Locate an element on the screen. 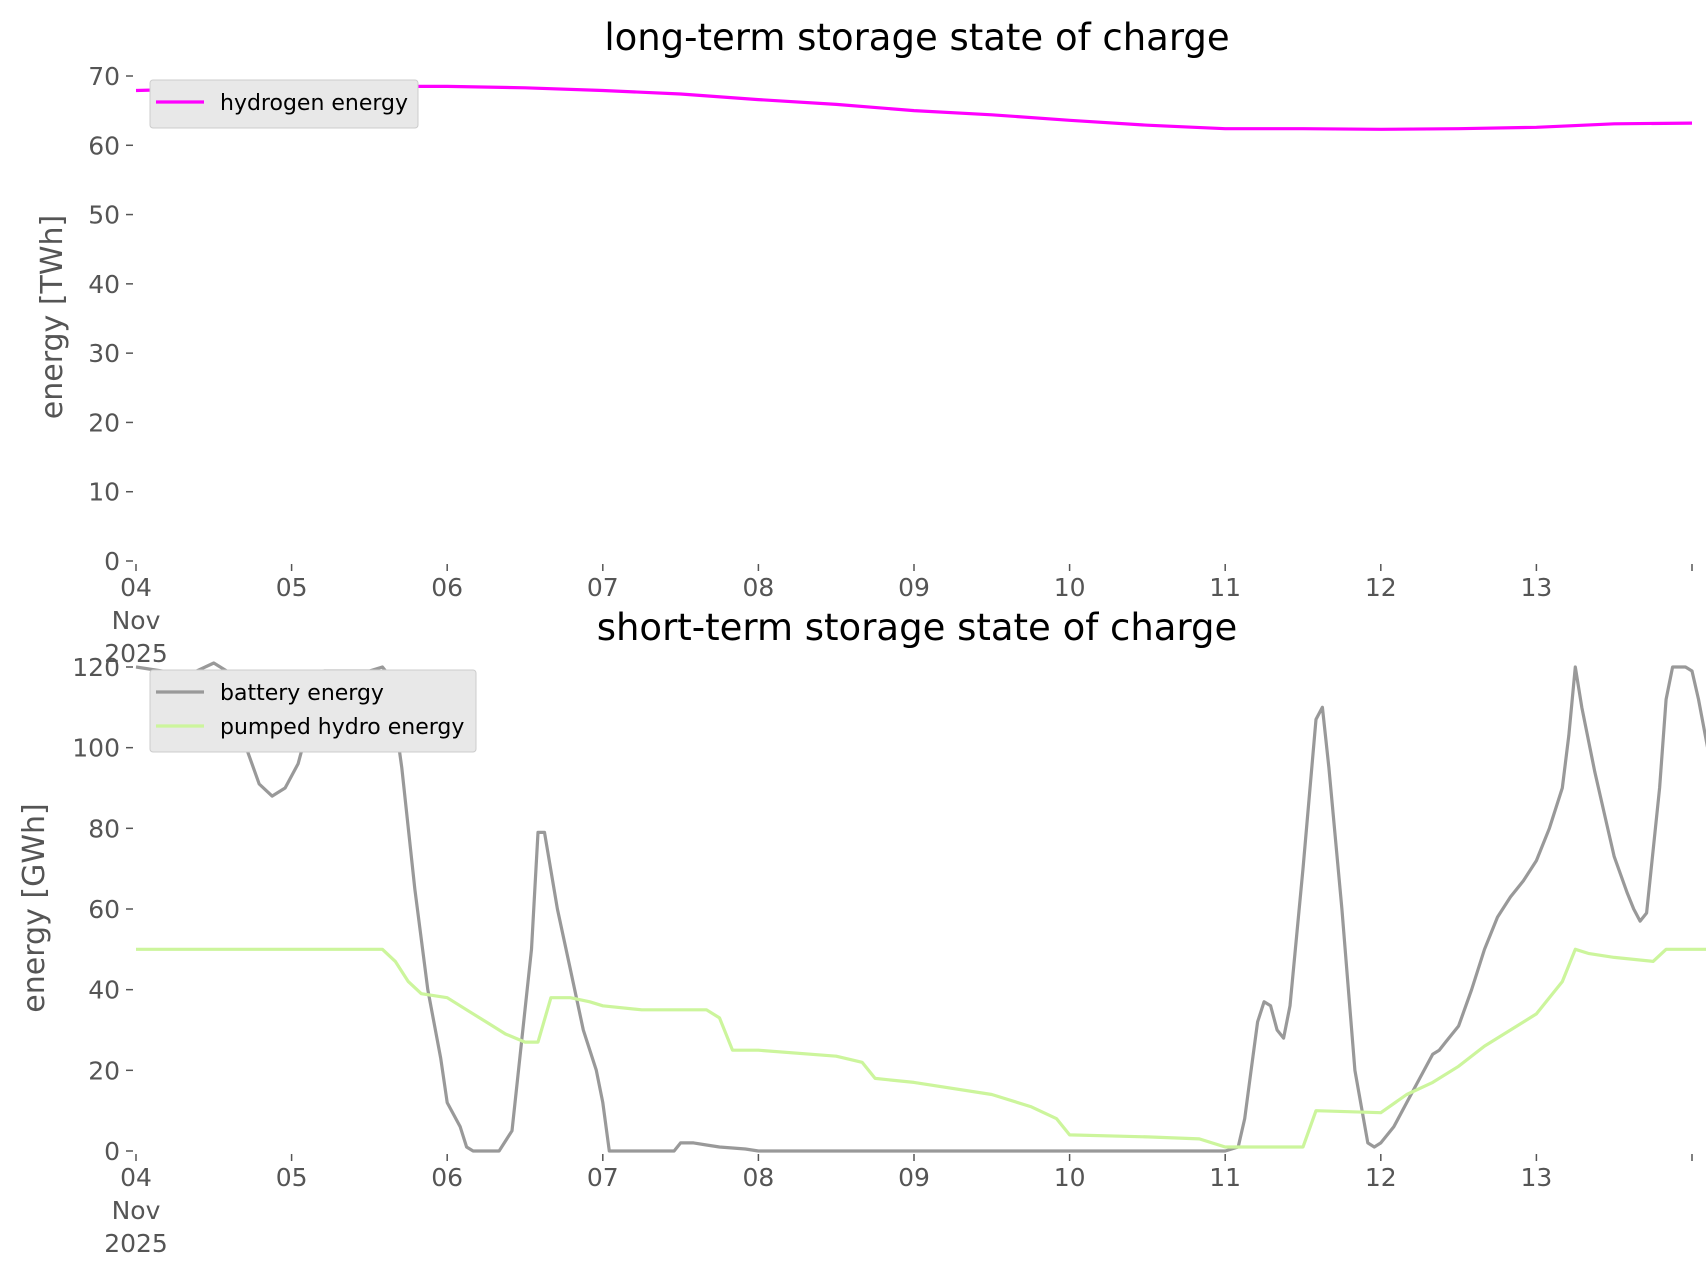 The width and height of the screenshot is (1706, 1277). y-axis: 0 20 40 60 80 100 120 is located at coordinates (102, 909).